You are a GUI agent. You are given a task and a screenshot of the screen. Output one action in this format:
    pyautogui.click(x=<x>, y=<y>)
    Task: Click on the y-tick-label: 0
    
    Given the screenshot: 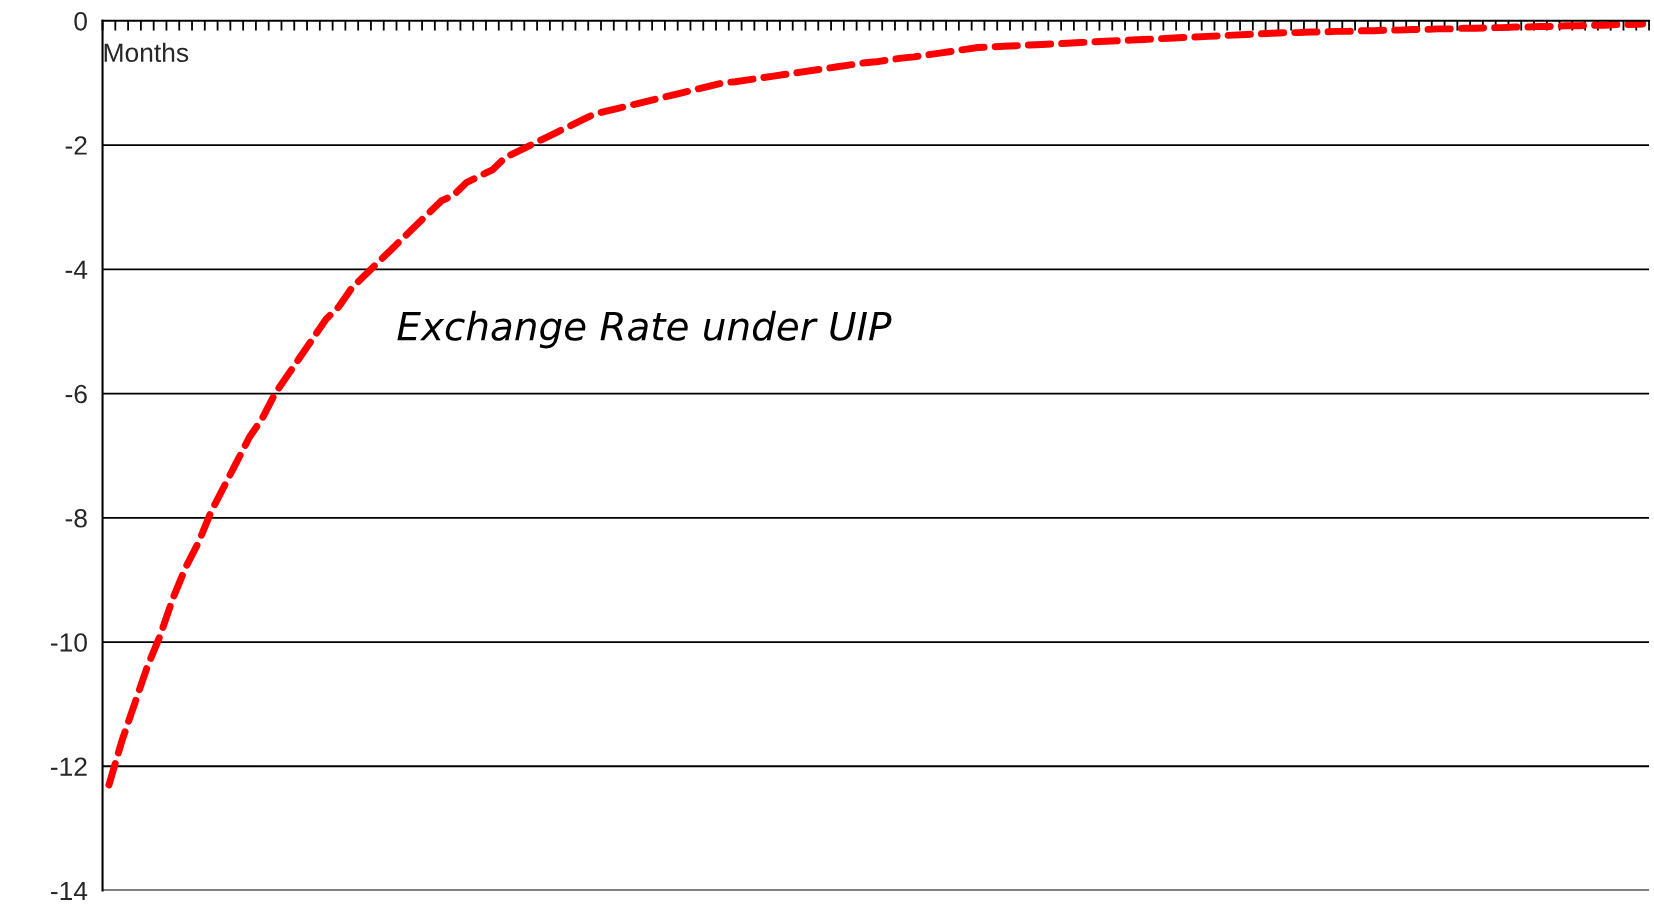 What is the action you would take?
    pyautogui.click(x=80, y=21)
    